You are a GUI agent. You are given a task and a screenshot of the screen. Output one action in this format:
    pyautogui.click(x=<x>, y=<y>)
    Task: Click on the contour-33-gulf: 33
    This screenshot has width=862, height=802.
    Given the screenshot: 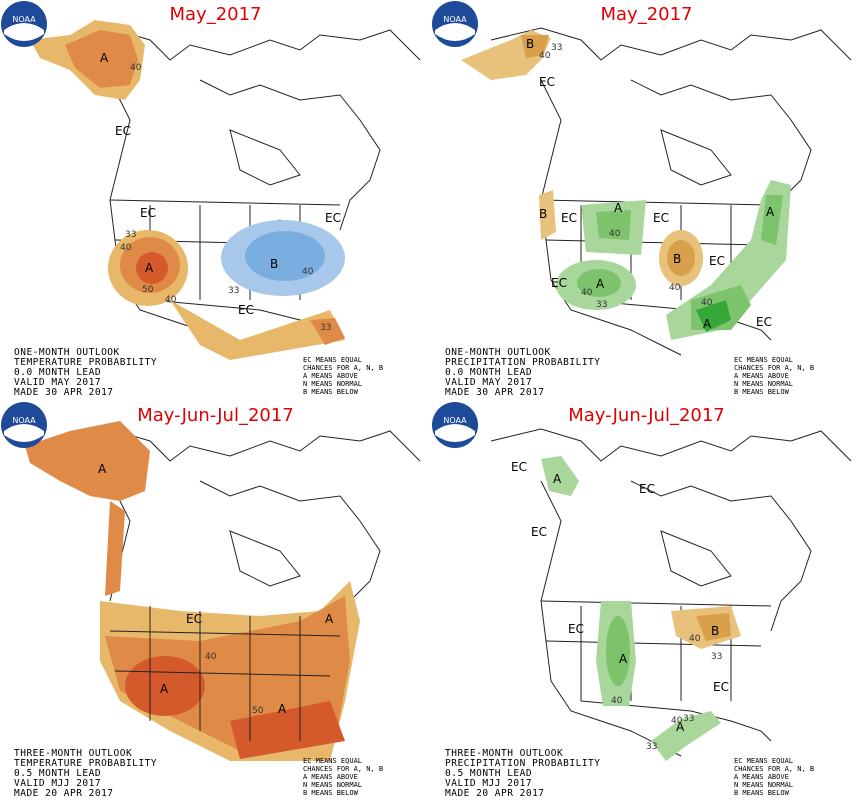 What is the action you would take?
    pyautogui.click(x=688, y=719)
    